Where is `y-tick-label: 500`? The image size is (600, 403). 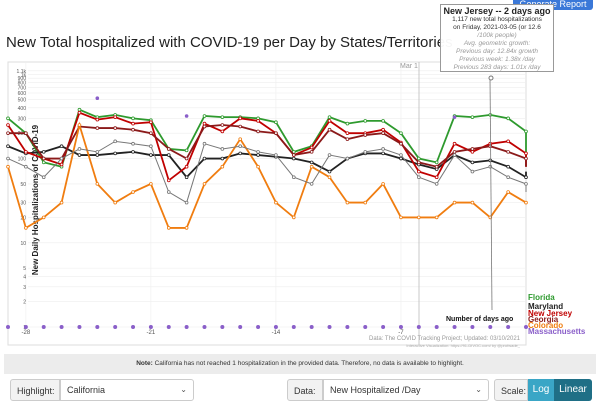 y-tick-label: 500 is located at coordinates (22, 101).